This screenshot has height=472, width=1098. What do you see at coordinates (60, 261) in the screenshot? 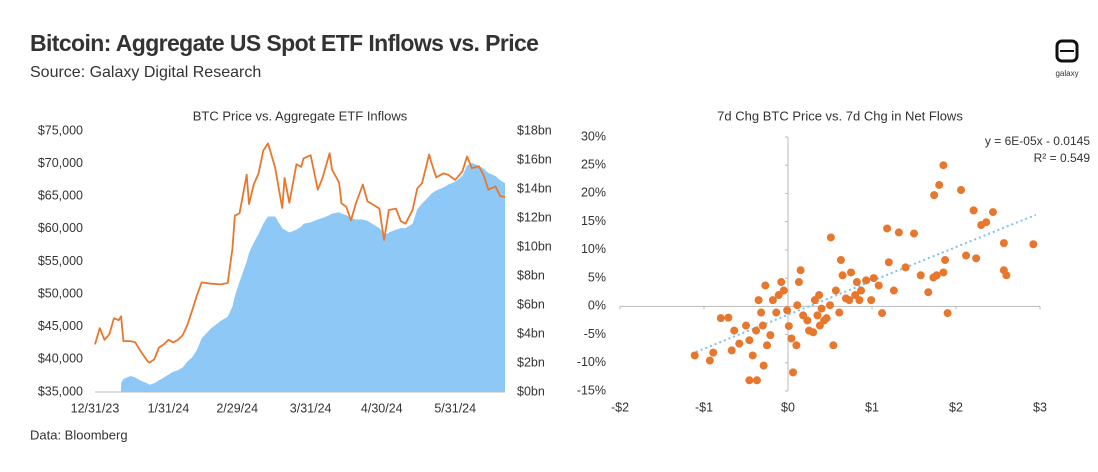
I see `y-tick-label: $55,000` at bounding box center [60, 261].